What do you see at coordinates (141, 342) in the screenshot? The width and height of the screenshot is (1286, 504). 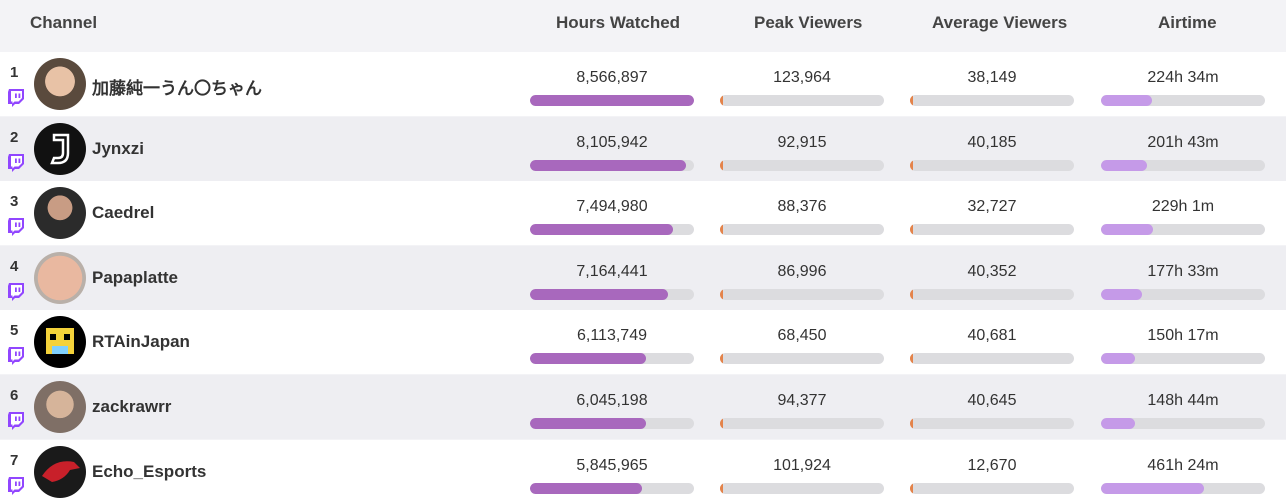 I see `channel-name: RTAinJapan` at bounding box center [141, 342].